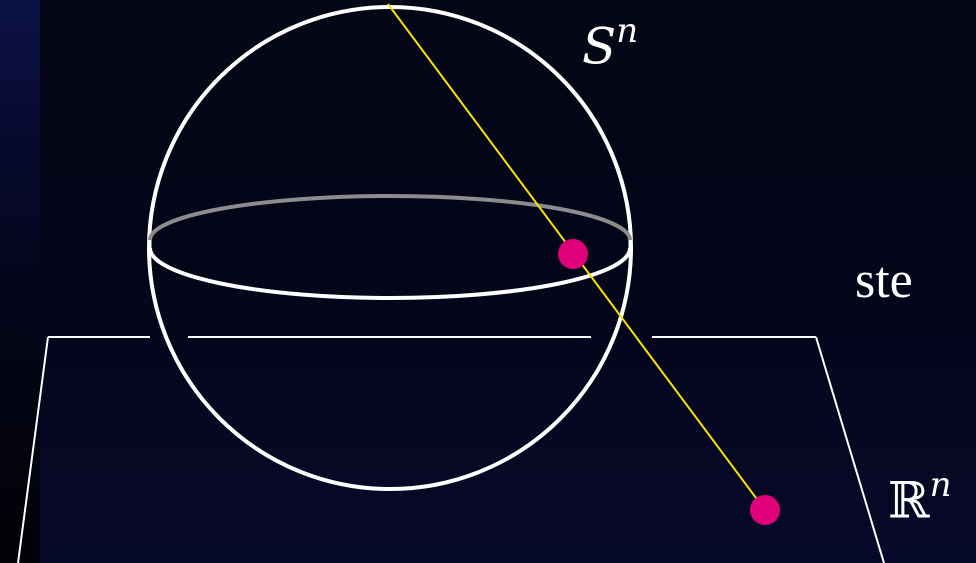 Image resolution: width=976 pixels, height=563 pixels. What do you see at coordinates (33, 449) in the screenshot?
I see `plane-left-edge` at bounding box center [33, 449].